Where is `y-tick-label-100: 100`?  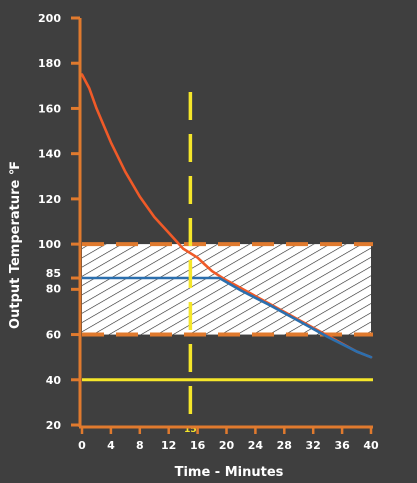 y-tick-label-100: 100 is located at coordinates (49, 244).